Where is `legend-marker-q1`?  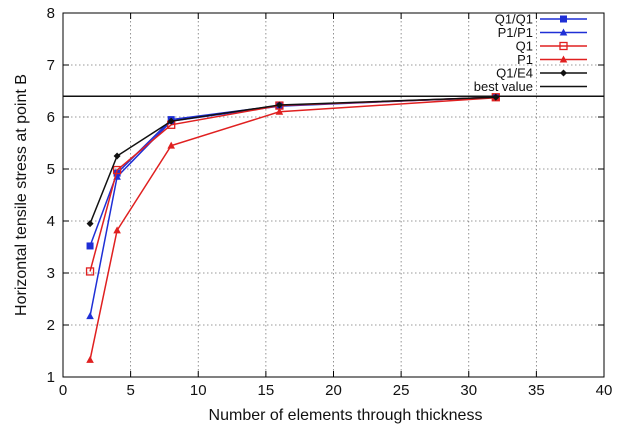
legend-marker-q1 is located at coordinates (563, 46).